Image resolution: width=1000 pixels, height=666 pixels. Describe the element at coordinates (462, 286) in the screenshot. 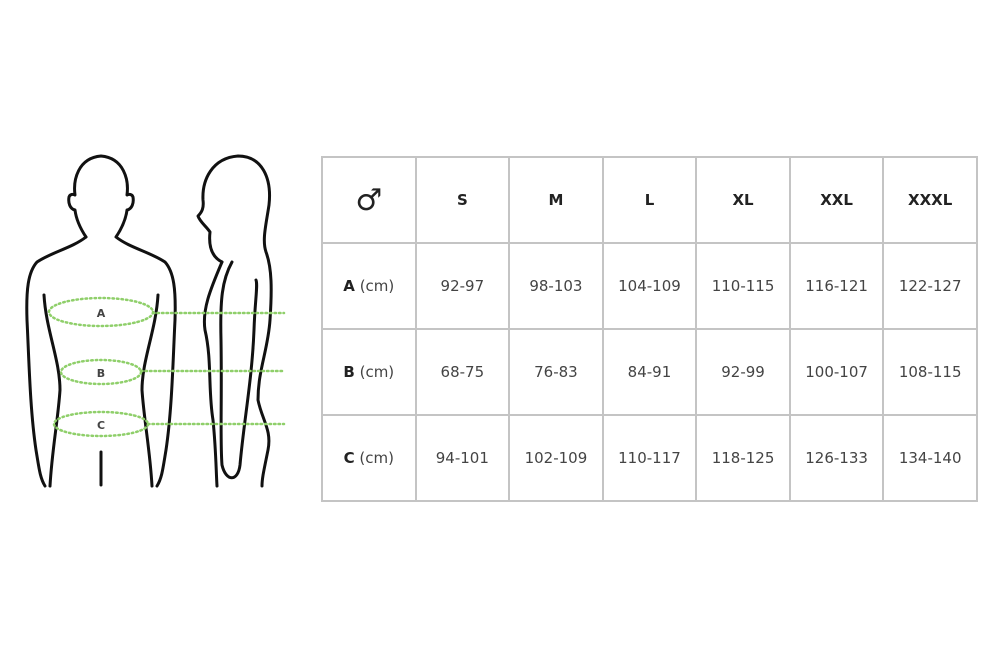

I see `table-cell: 92-97` at that location.